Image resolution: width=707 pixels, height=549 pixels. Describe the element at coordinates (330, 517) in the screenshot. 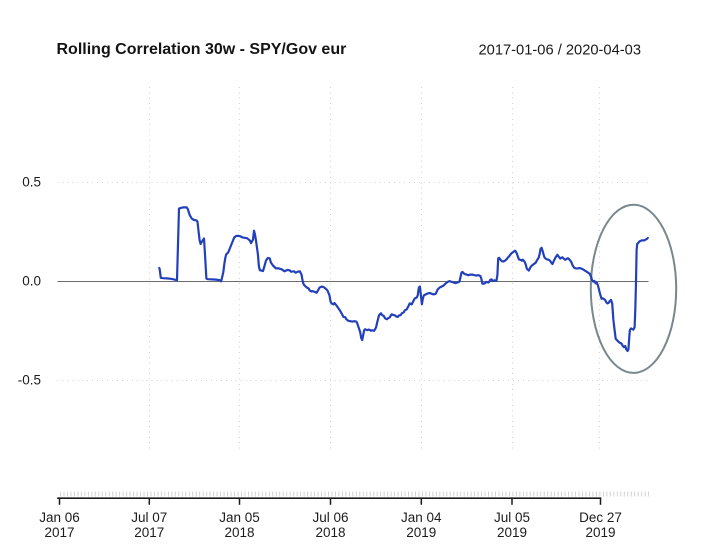

I see `svg-text: Jul 06` at that location.